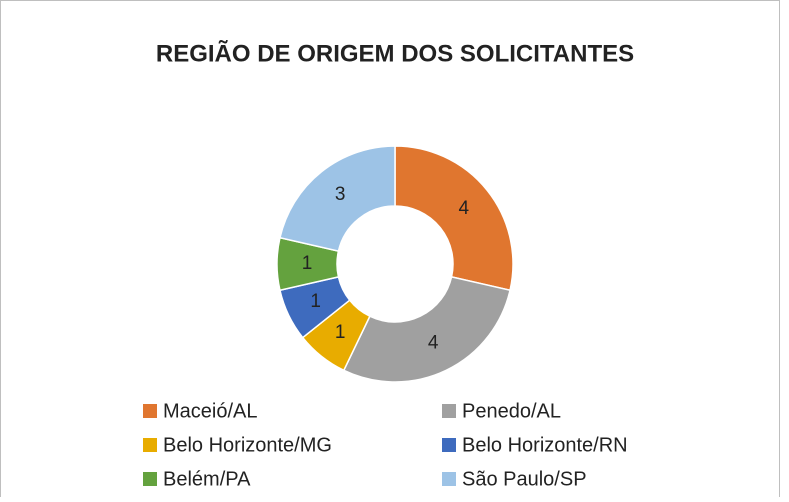 The width and height of the screenshot is (789, 502). I want to click on data-label: 3, so click(340, 194).